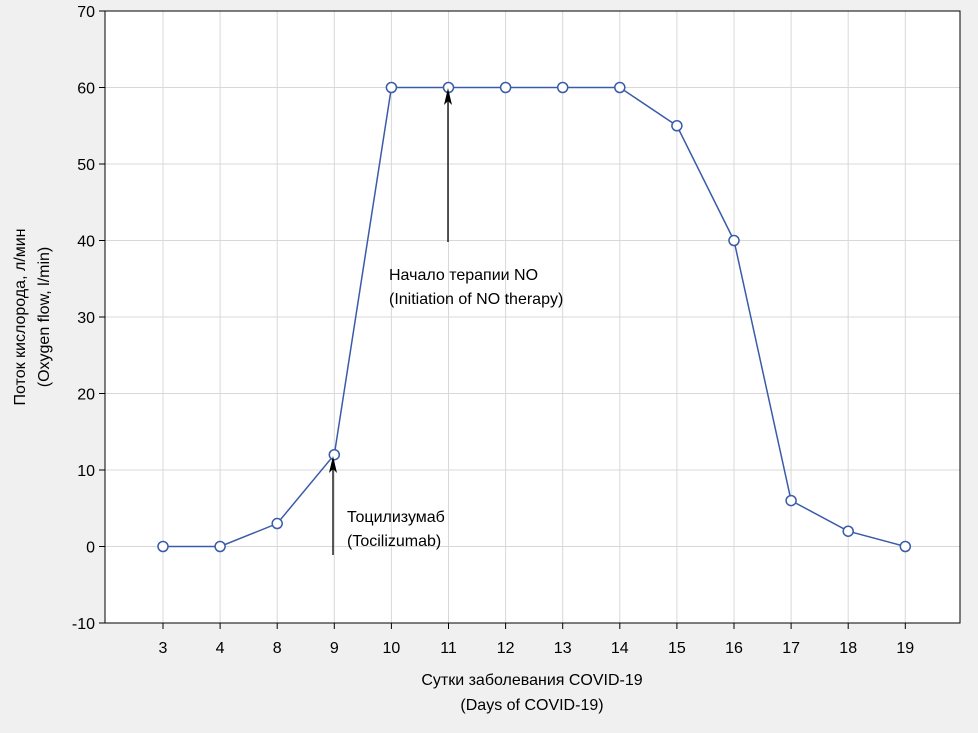 The image size is (978, 733). What do you see at coordinates (791, 648) in the screenshot?
I see `x-tick-label: 17` at bounding box center [791, 648].